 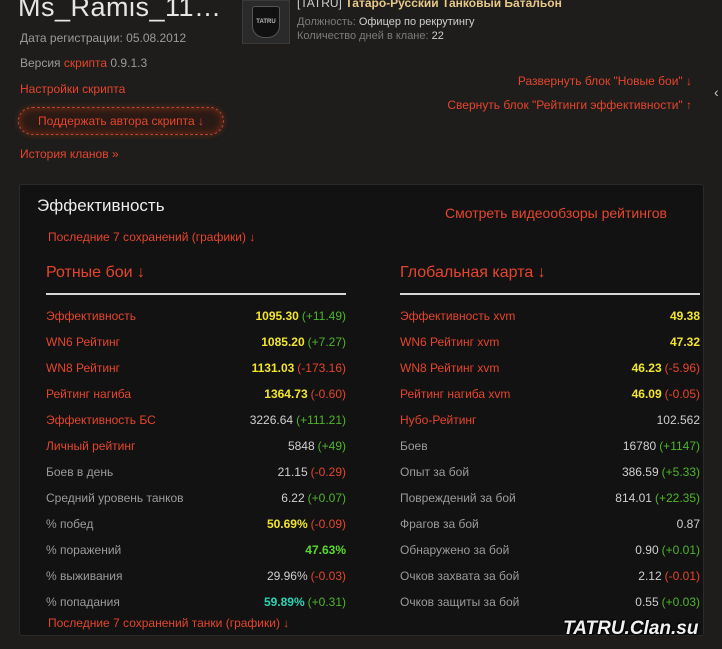 I want to click on clan-tag: [TATRU], so click(x=319, y=5).